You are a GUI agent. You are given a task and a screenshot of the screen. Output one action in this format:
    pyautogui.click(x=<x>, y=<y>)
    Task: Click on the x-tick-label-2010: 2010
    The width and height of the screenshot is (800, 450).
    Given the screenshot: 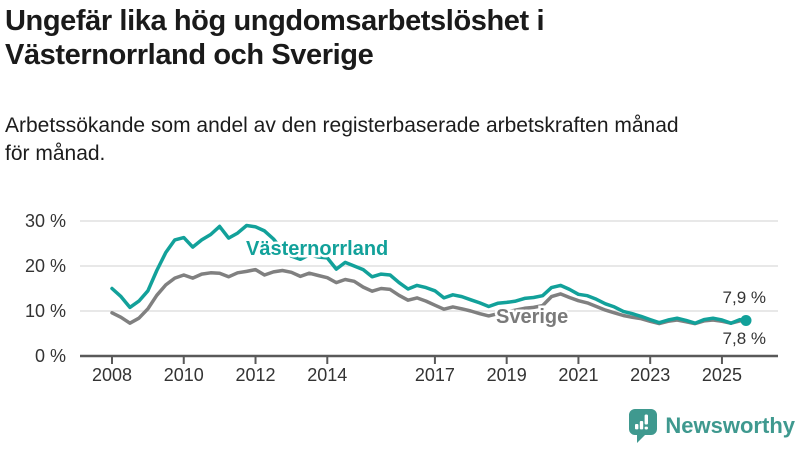 What is the action you would take?
    pyautogui.click(x=184, y=375)
    